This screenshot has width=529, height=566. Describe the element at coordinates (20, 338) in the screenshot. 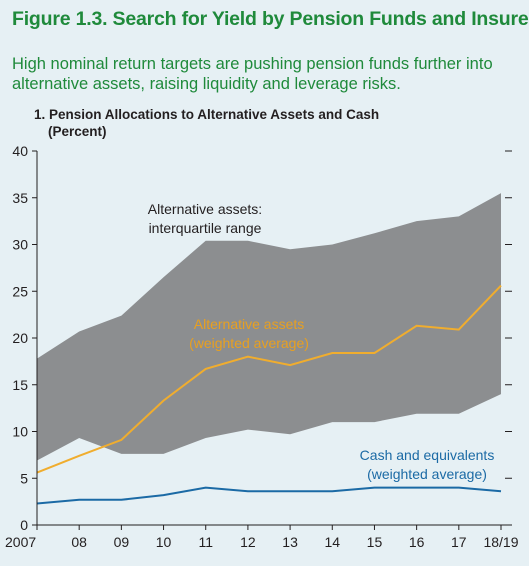

I see `y-tick-label: 20` at that location.